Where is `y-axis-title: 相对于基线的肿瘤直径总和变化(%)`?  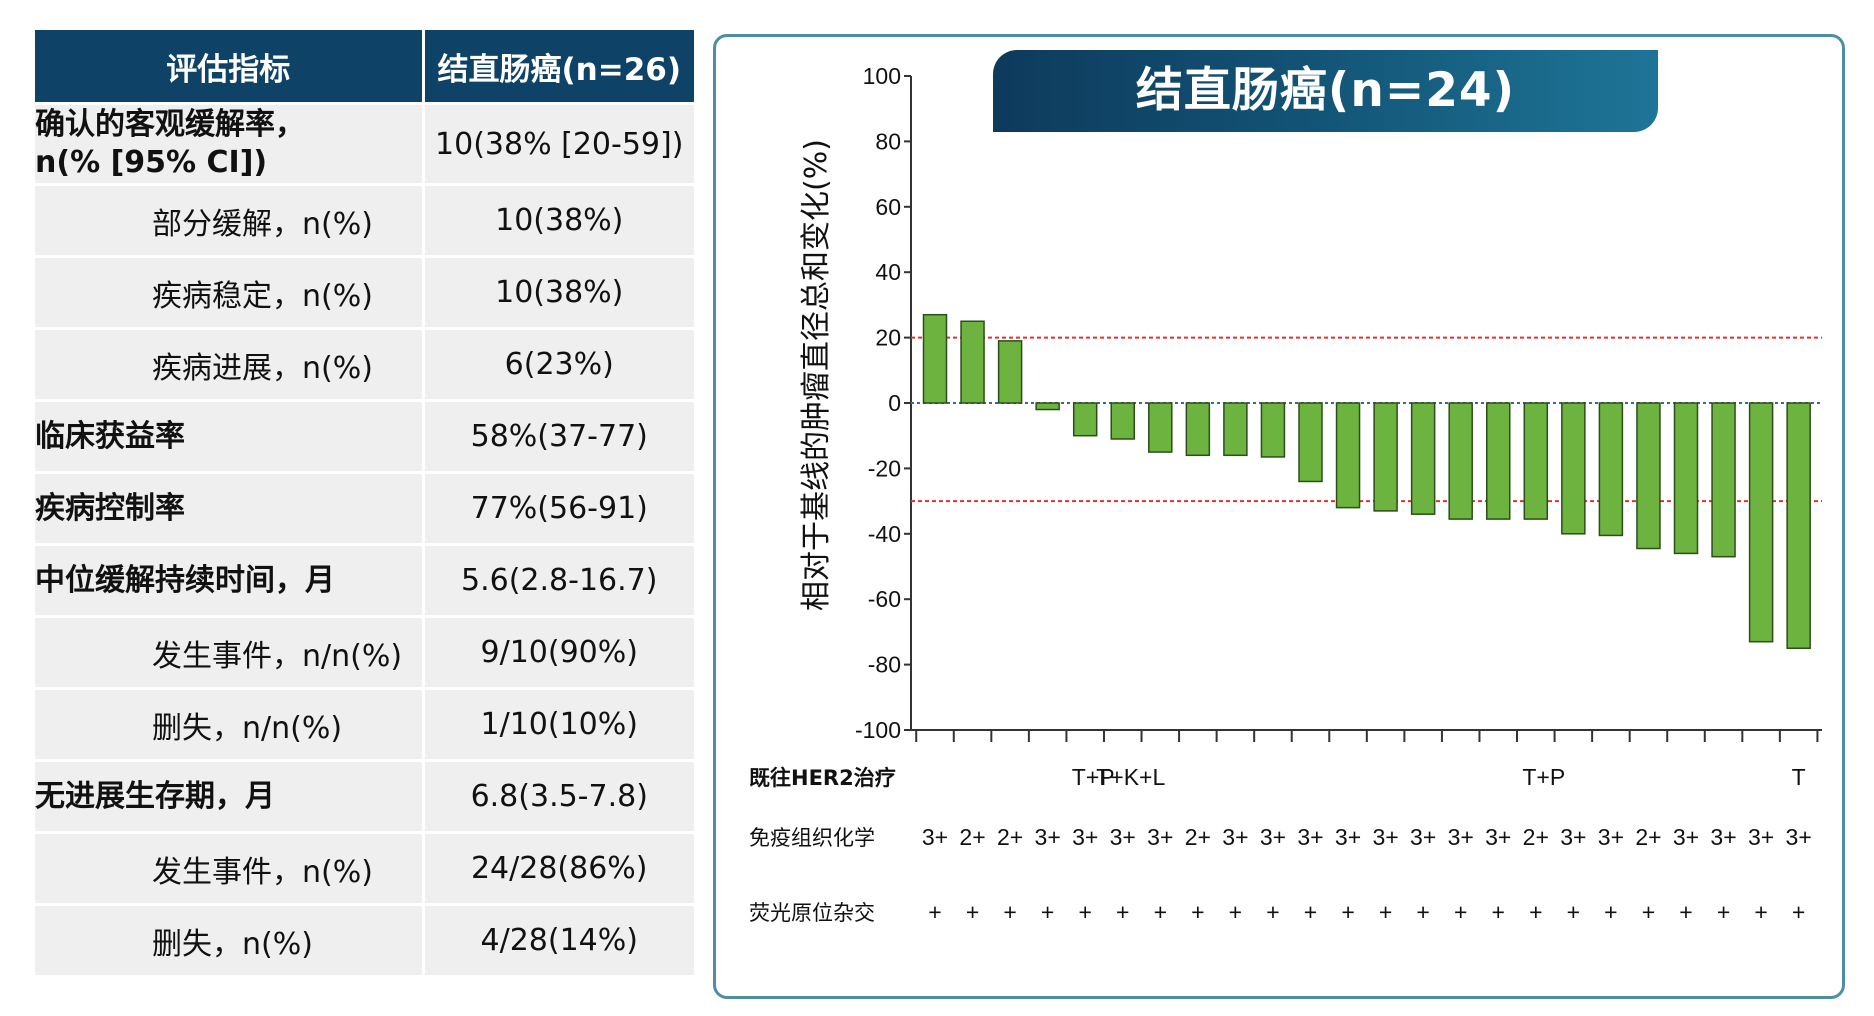 y-axis-title: 相对于基线的肿瘤直径总和变化(%) is located at coordinates (816, 375).